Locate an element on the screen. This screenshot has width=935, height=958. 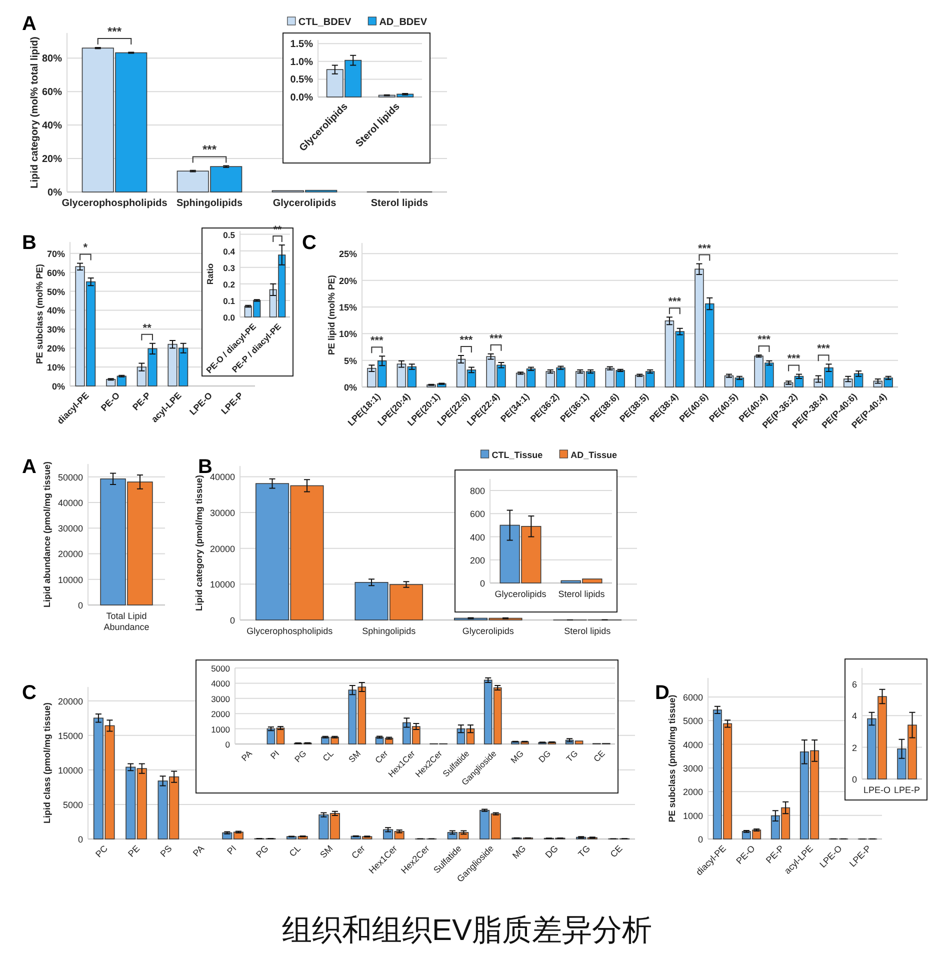
y-tick-label: 4 is located at coordinates (854, 716).